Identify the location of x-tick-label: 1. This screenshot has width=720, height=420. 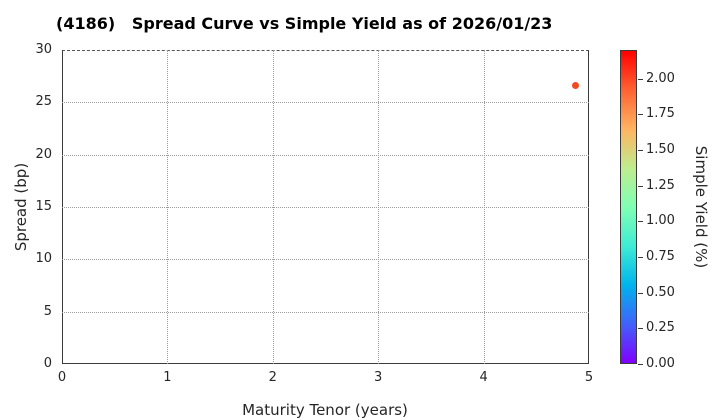
(167, 377).